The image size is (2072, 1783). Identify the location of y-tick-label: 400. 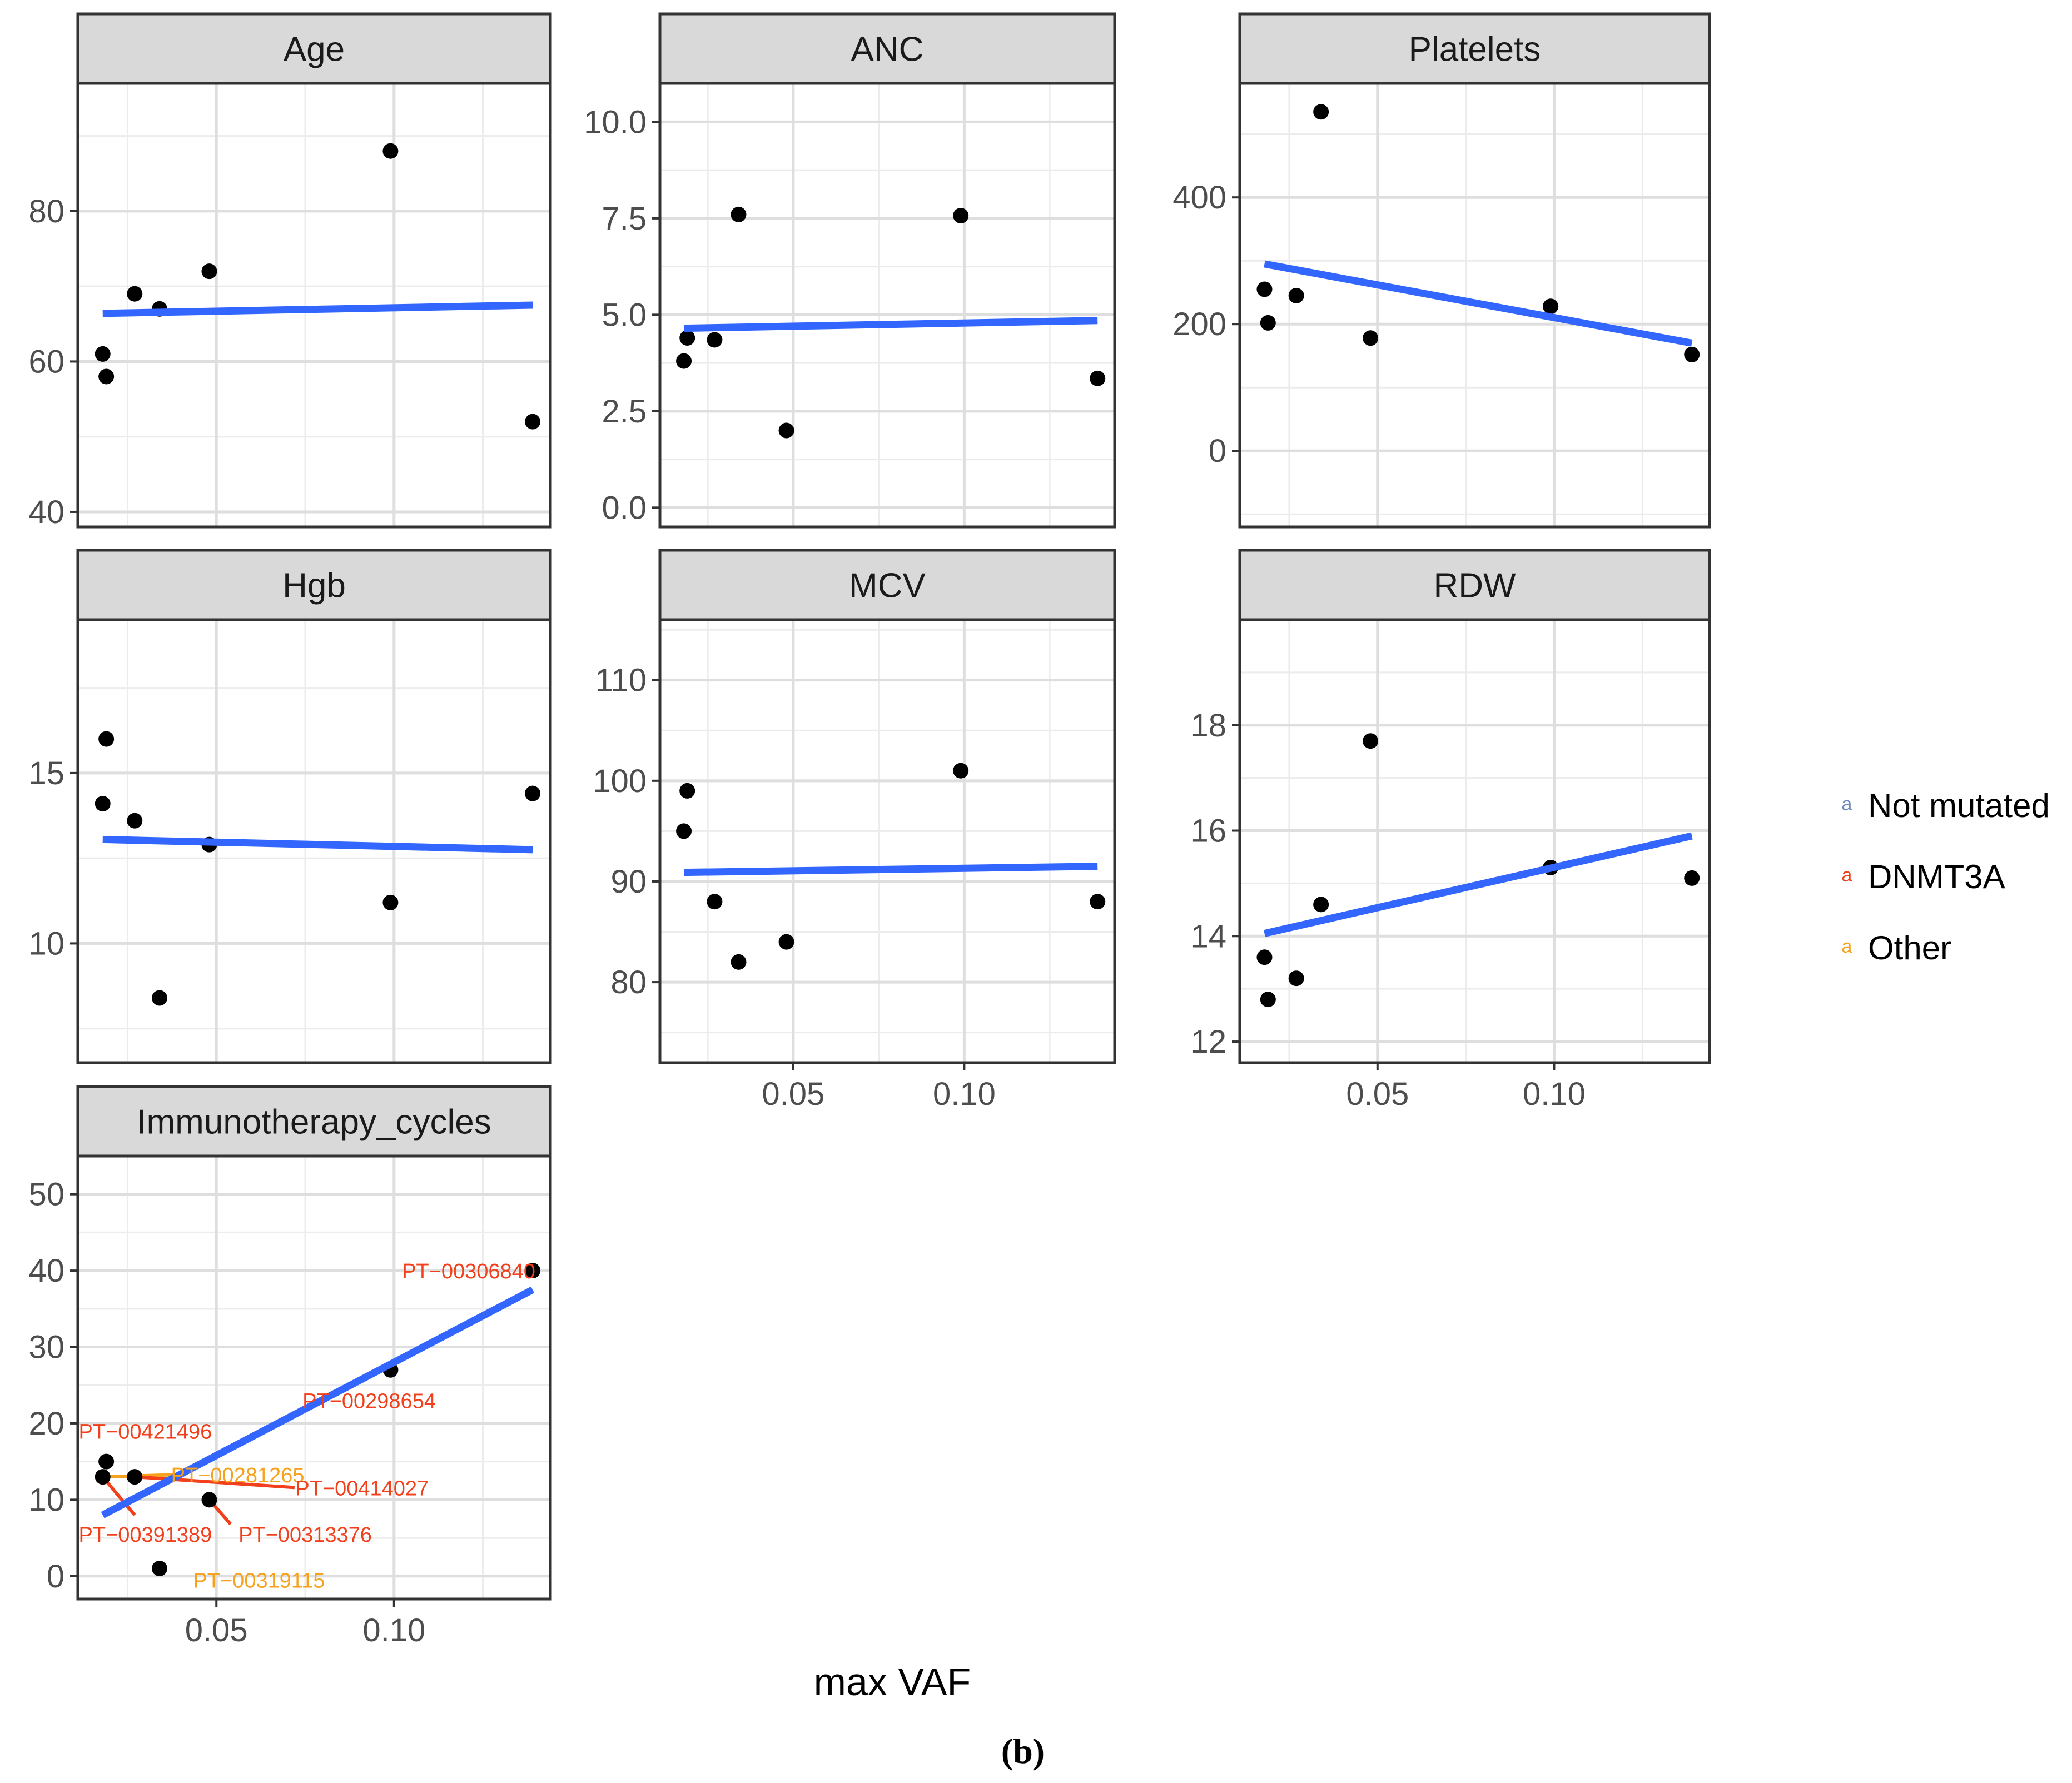
(1199, 198).